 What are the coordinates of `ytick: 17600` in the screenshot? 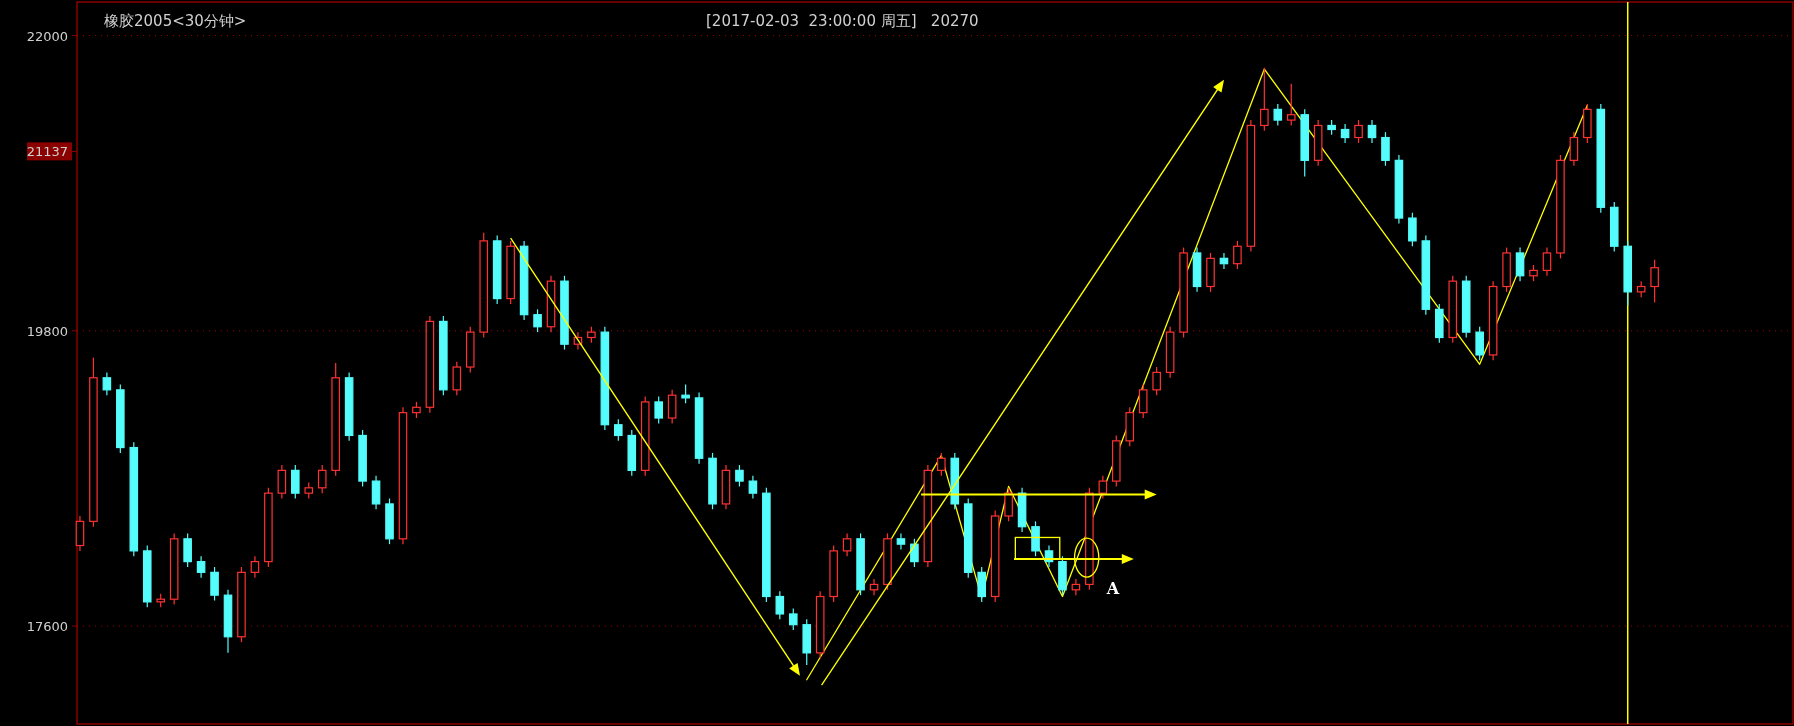 It's located at (47, 627).